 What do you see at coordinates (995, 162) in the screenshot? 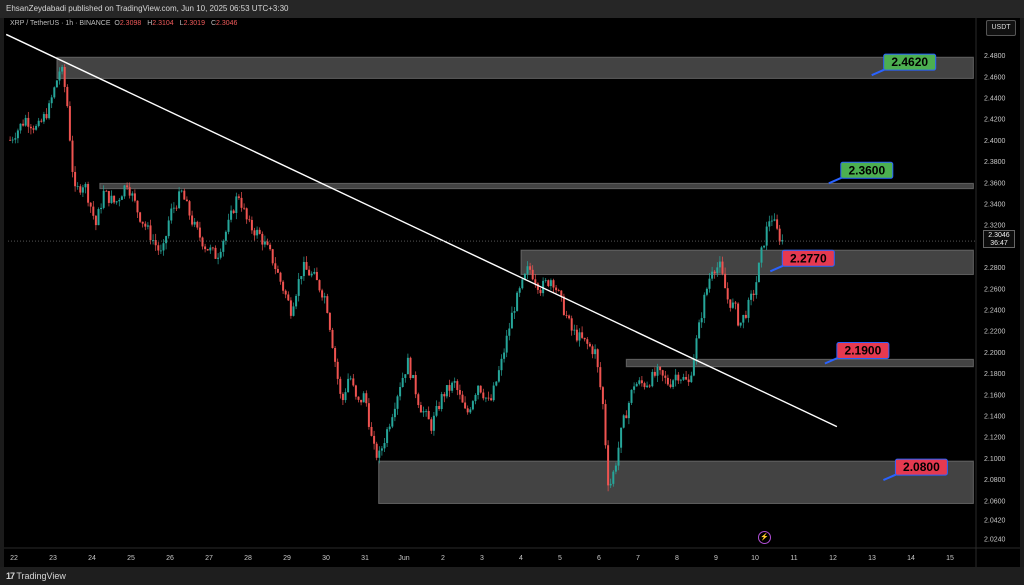
I see `y-tick-label: 2.3800` at bounding box center [995, 162].